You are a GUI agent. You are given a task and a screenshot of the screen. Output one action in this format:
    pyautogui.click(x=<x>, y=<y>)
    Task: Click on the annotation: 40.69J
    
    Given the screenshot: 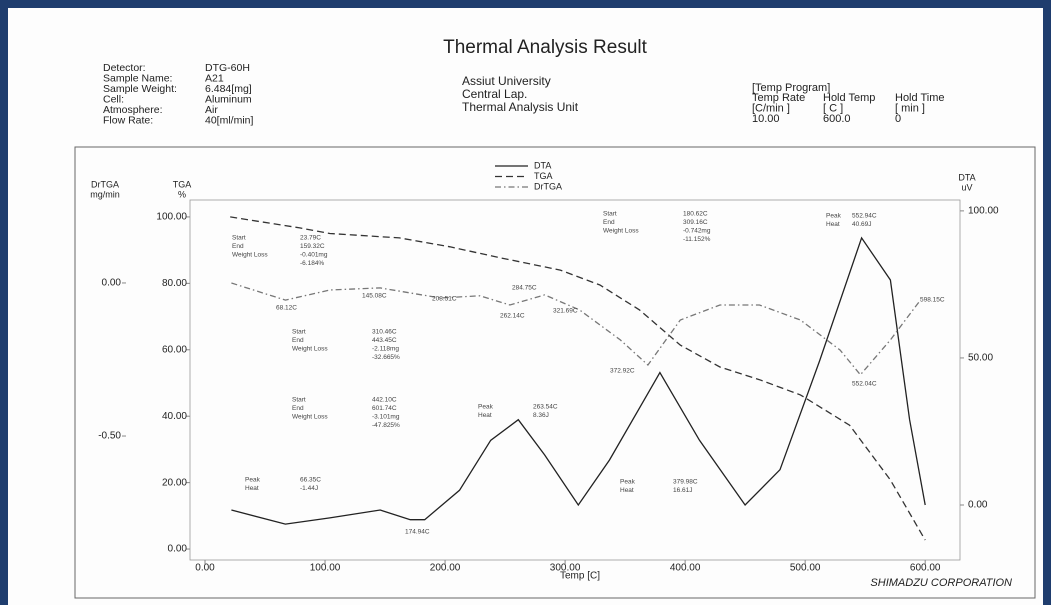 What is the action you would take?
    pyautogui.click(x=862, y=224)
    